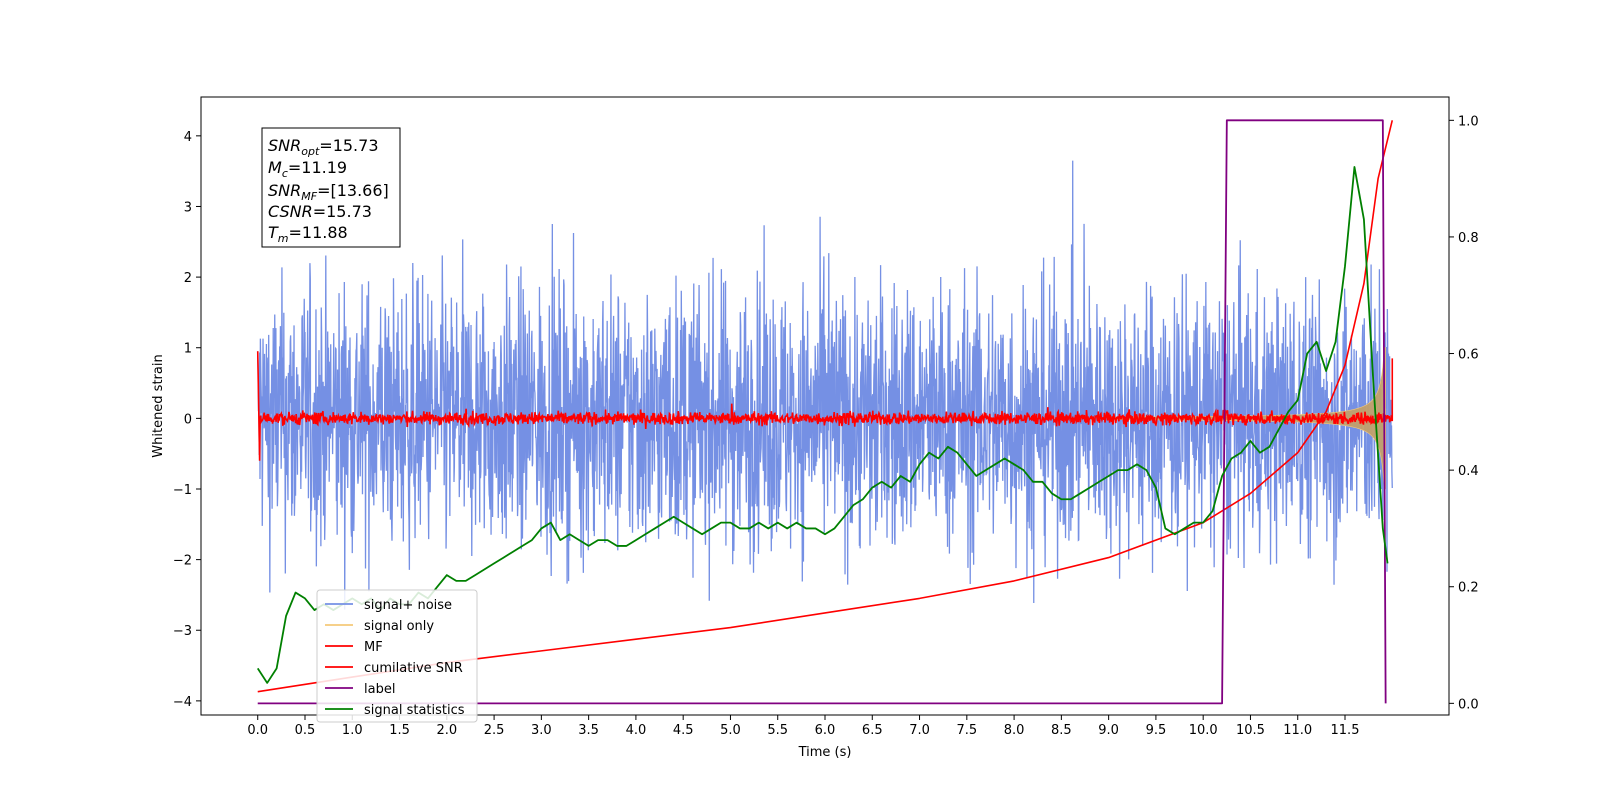  I want to click on y-right-tick-label: 0.0, so click(1468, 704).